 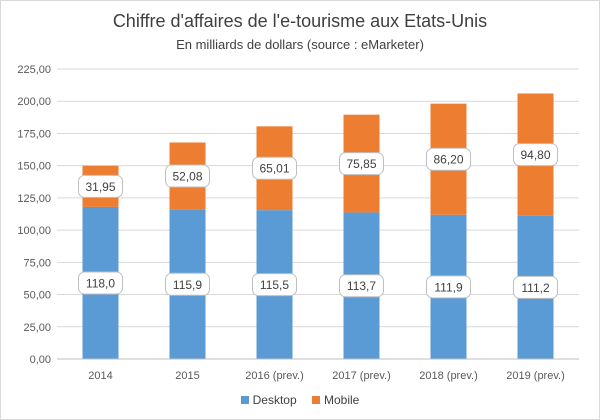 I want to click on y-tick-label: 150,00, so click(x=34, y=167).